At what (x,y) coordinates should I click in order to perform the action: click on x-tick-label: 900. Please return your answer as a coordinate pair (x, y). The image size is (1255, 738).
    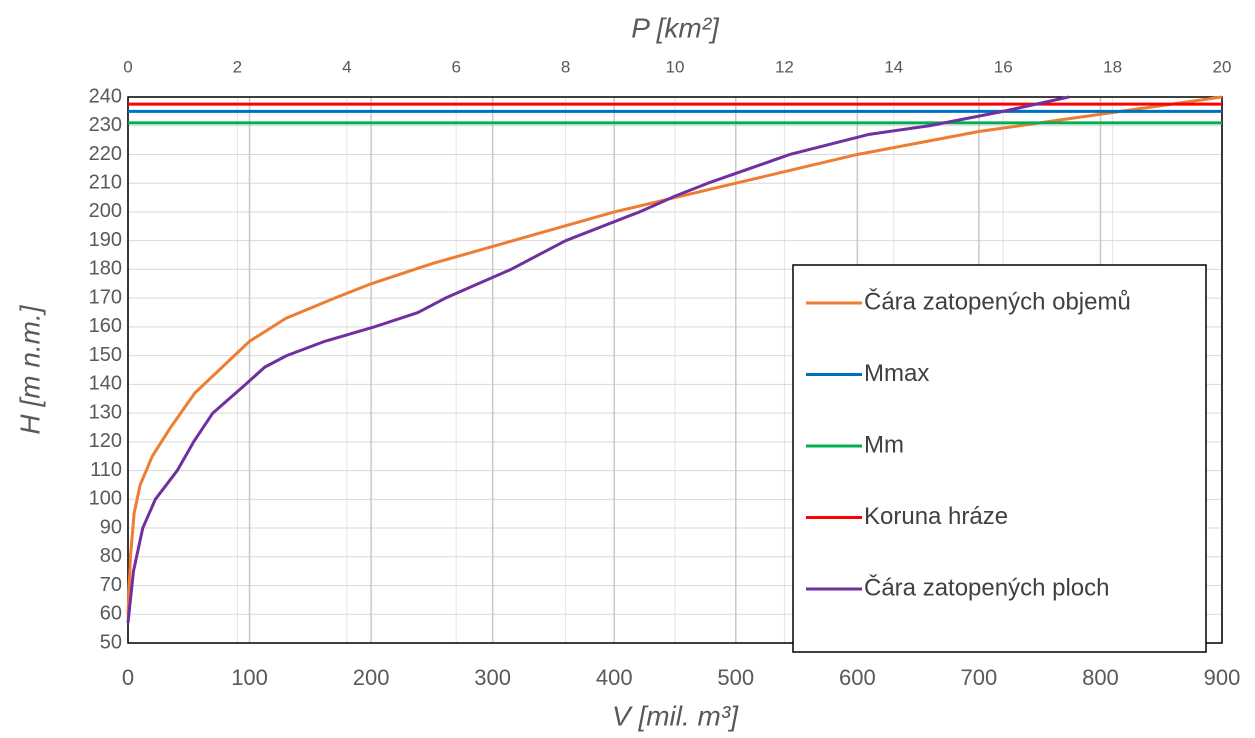
    Looking at the image, I should click on (1222, 677).